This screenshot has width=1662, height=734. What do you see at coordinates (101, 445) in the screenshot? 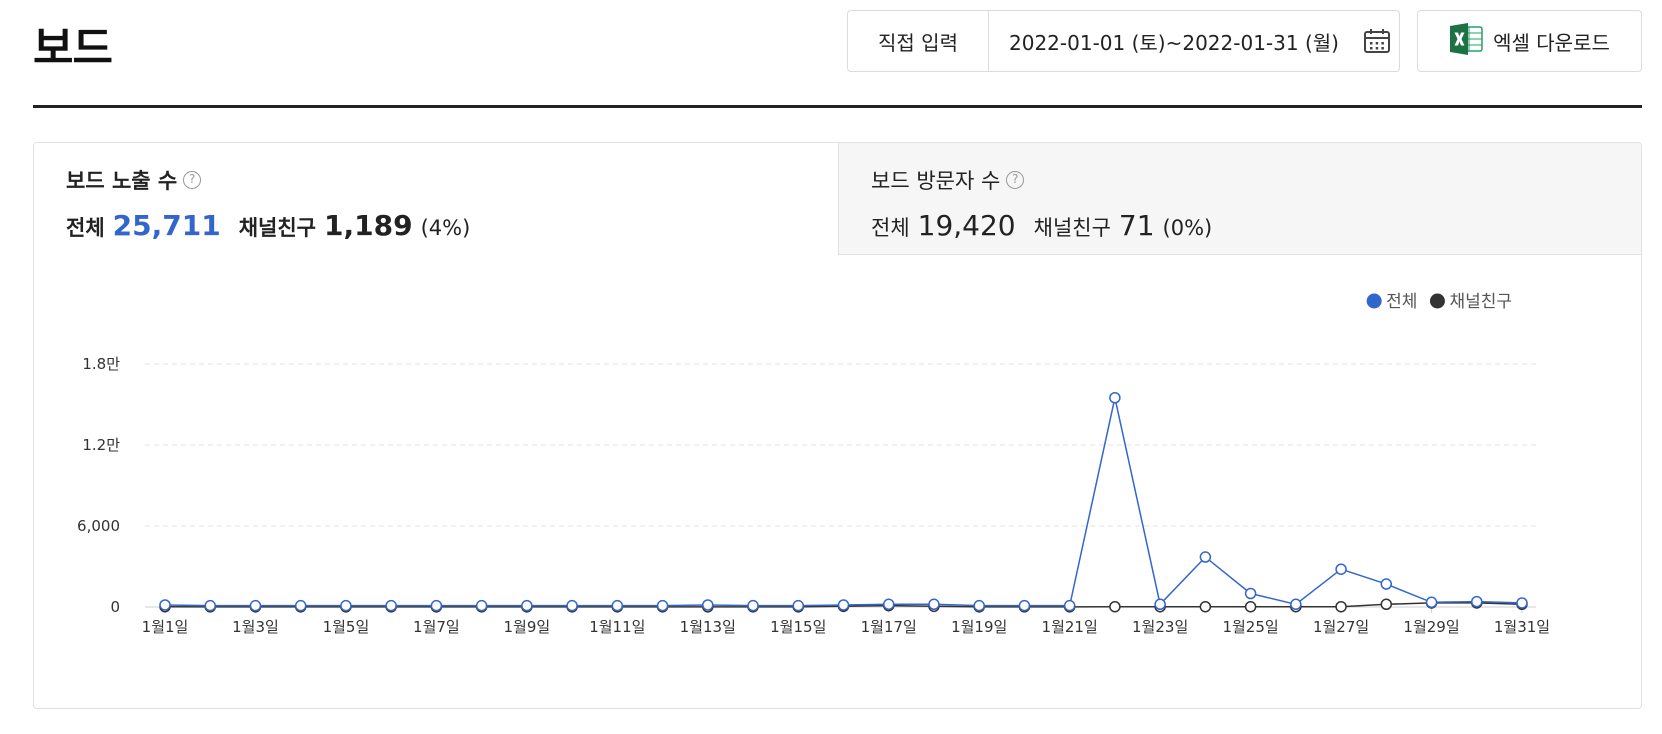
I see `y-tick-label: 1.2만` at bounding box center [101, 445].